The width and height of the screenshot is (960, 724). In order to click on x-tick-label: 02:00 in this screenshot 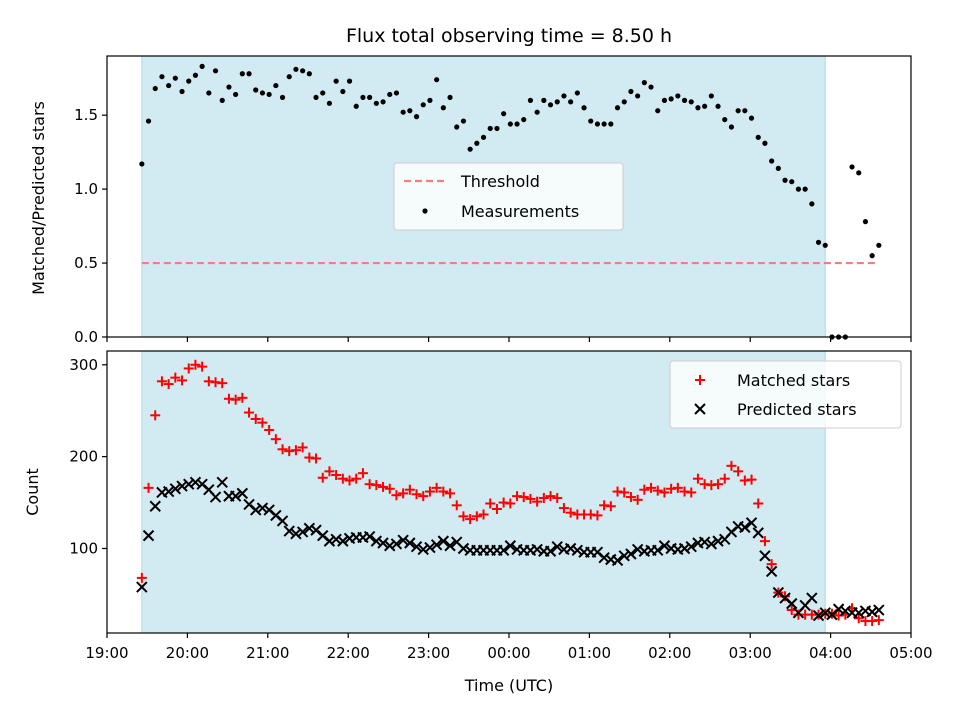, I will do `click(669, 653)`.